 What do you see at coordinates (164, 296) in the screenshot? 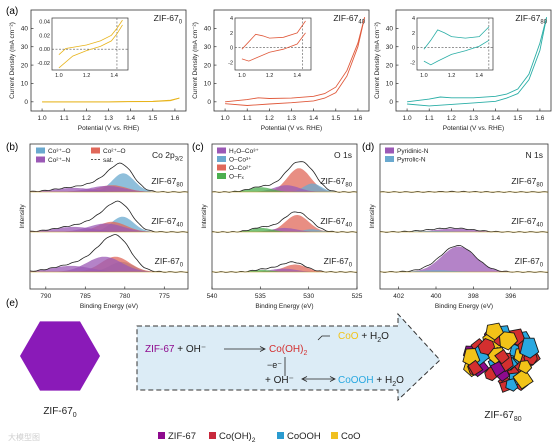
I see `x-tick-label: 775` at bounding box center [164, 296].